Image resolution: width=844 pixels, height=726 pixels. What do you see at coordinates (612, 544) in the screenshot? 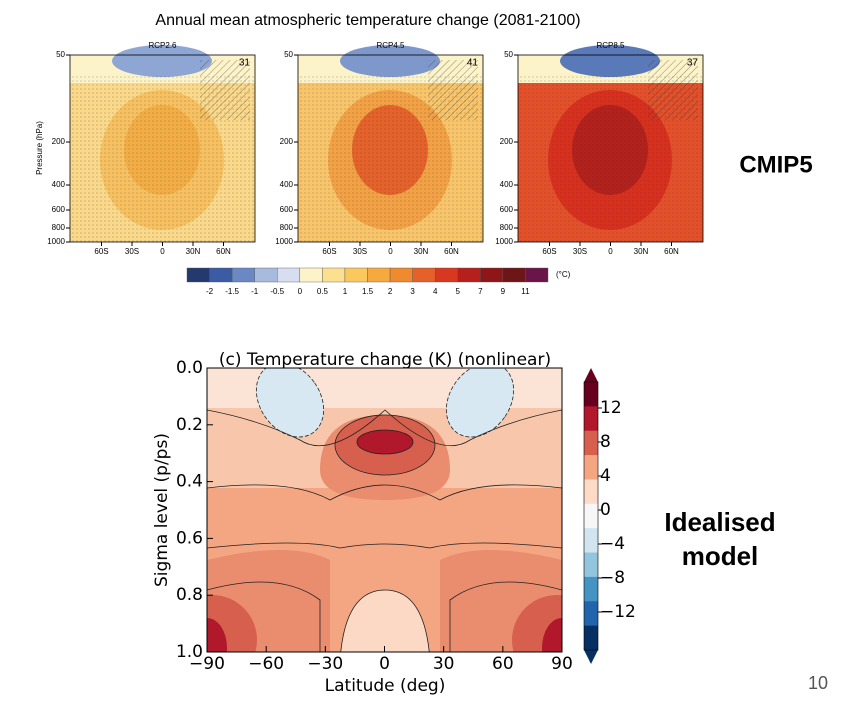
I see `colorbar-label: −4` at bounding box center [612, 544].